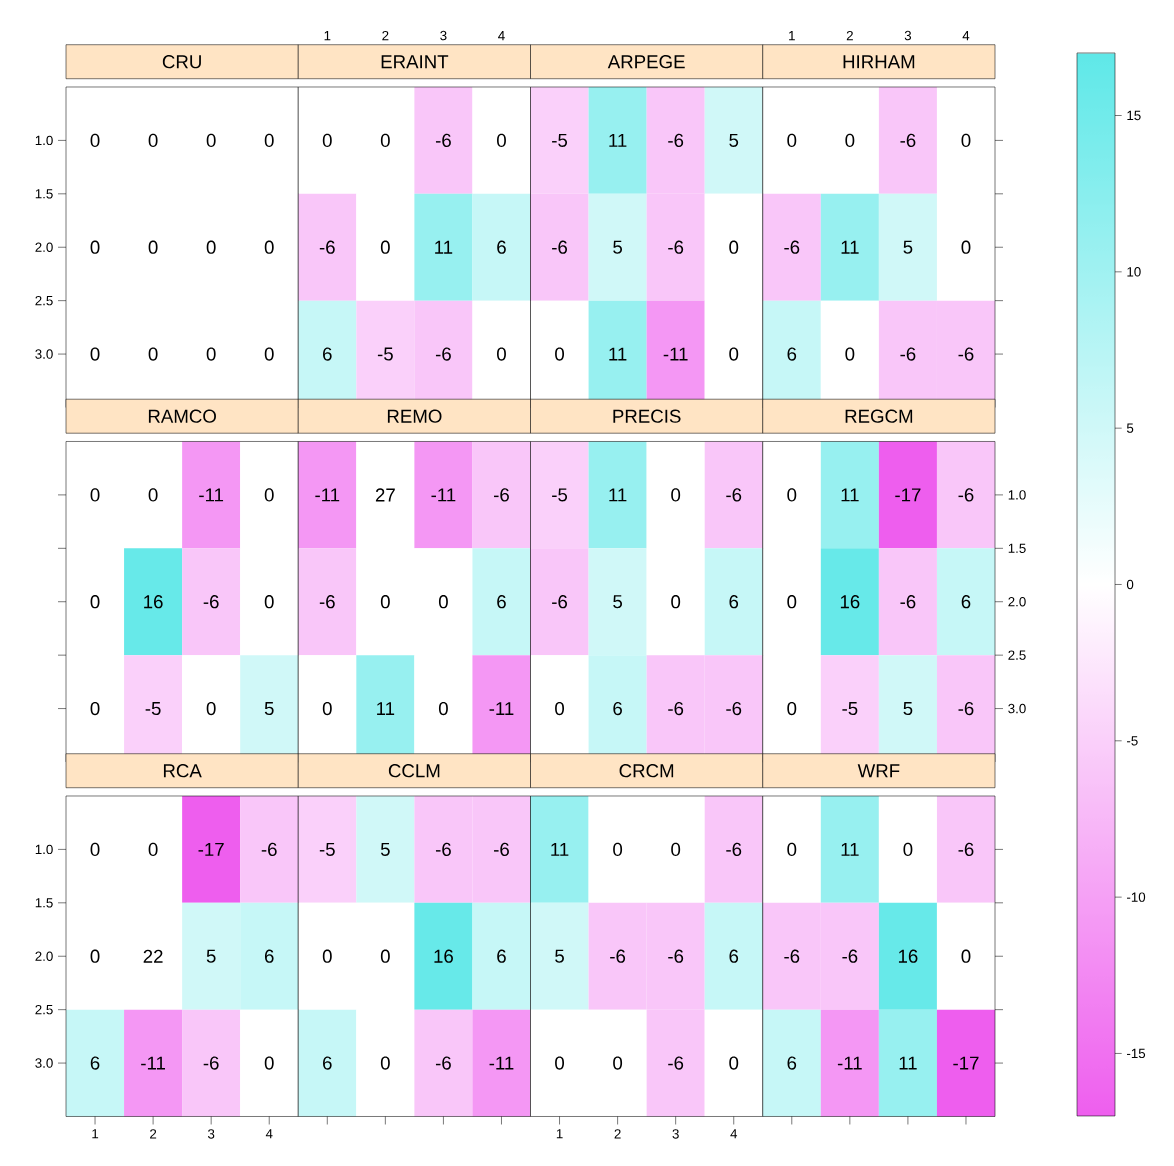 Image resolution: width=1174 pixels, height=1166 pixels. What do you see at coordinates (385, 495) in the screenshot?
I see `data-label: 27` at bounding box center [385, 495].